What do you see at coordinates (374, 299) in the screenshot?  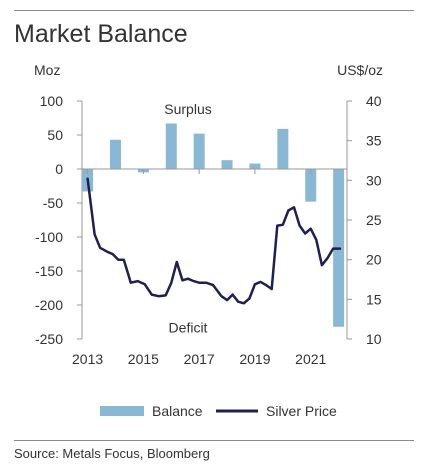 I see `right-tick-label: 15` at bounding box center [374, 299].